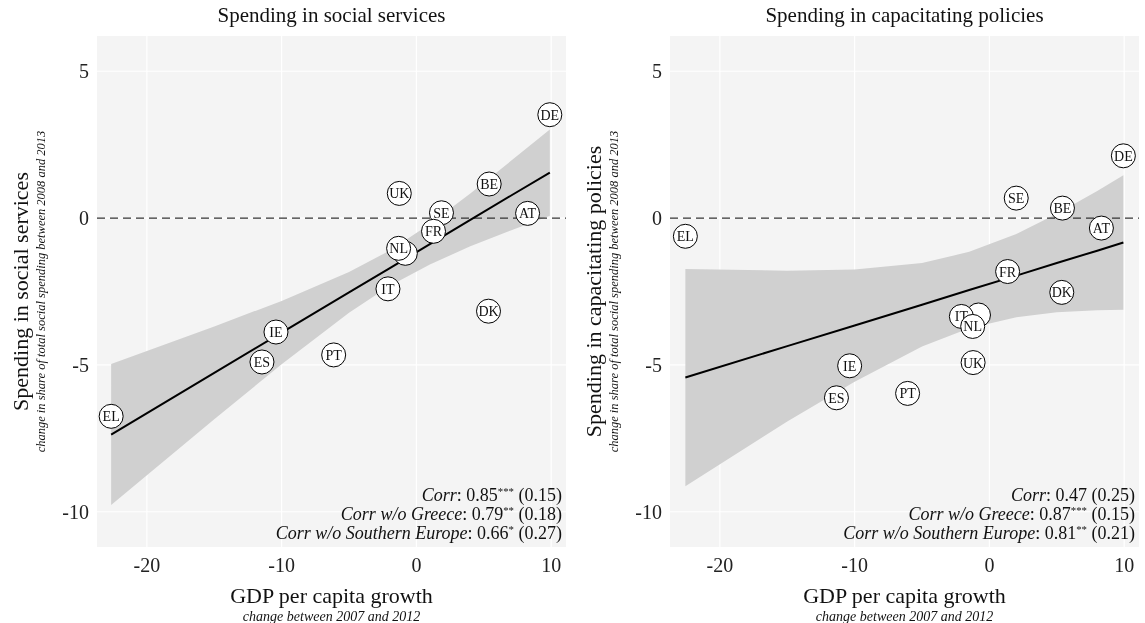 This screenshot has height=623, width=1145. What do you see at coordinates (491, 495) in the screenshot?
I see `annotation: Corr: 0.85$^{***}$ (0.15)` at bounding box center [491, 495].